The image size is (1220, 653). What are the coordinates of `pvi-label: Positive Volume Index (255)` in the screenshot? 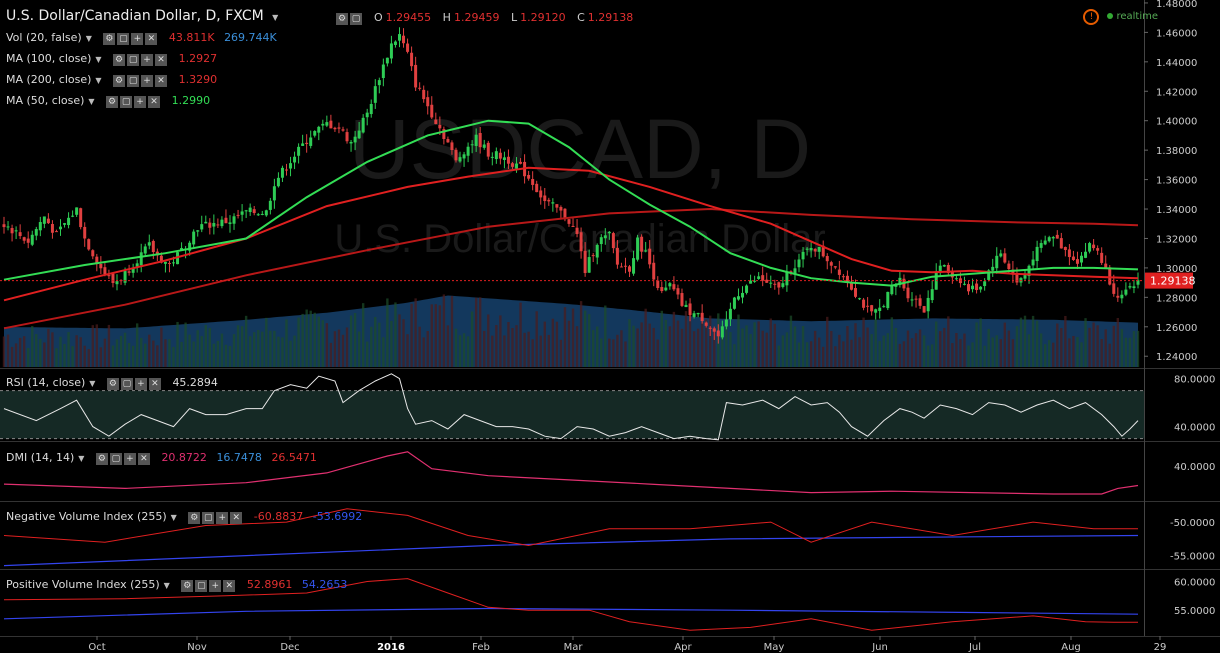 It's located at (83, 584).